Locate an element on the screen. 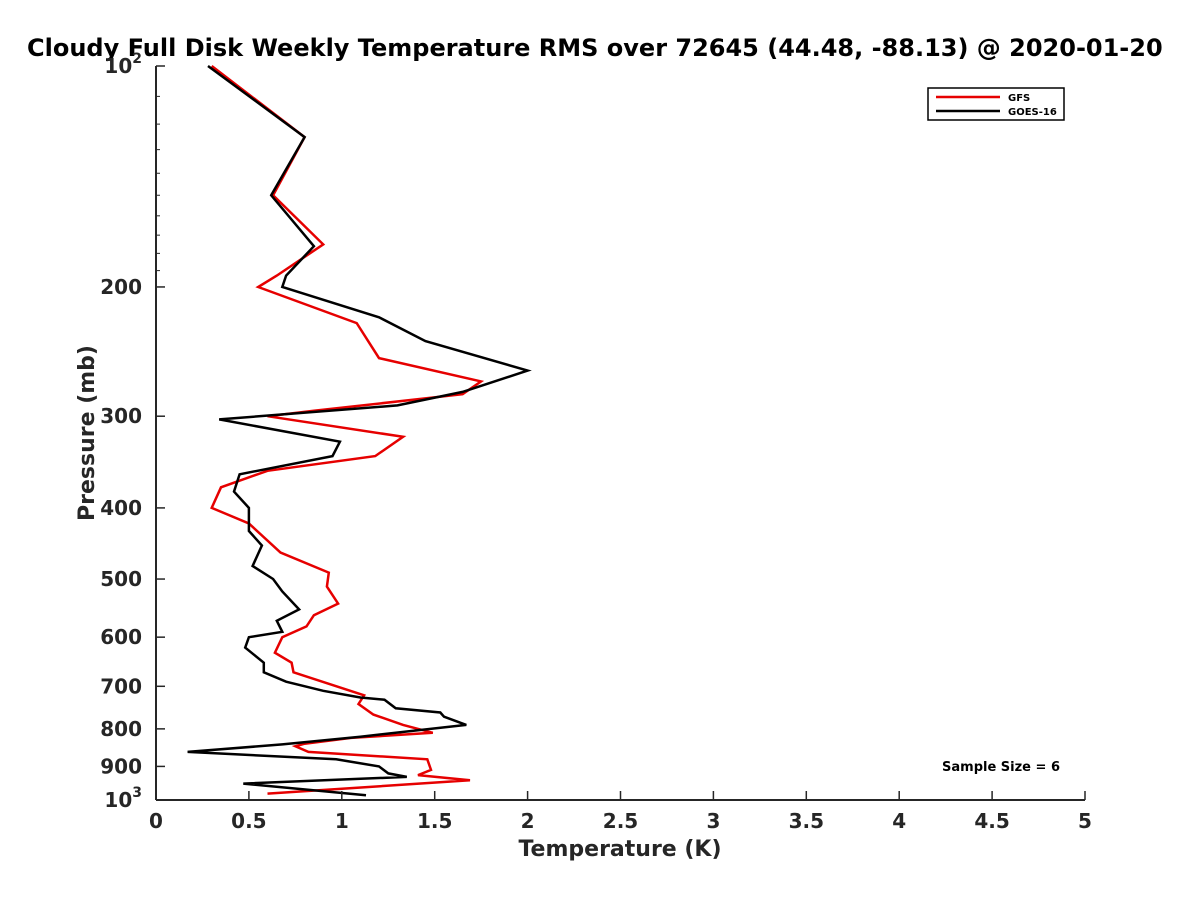 Image resolution: width=1200 pixels, height=900 pixels. x-tick-label: 3.5 is located at coordinates (806, 821).